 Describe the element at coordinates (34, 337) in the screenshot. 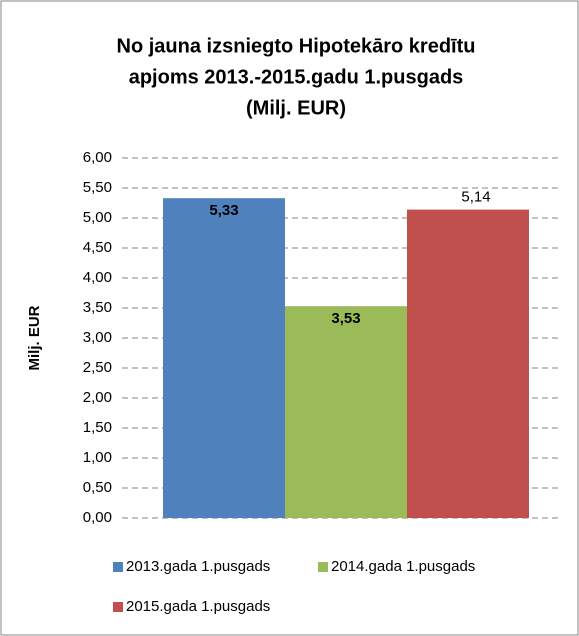

I see `y-axis-label: Milj. EUR` at that location.